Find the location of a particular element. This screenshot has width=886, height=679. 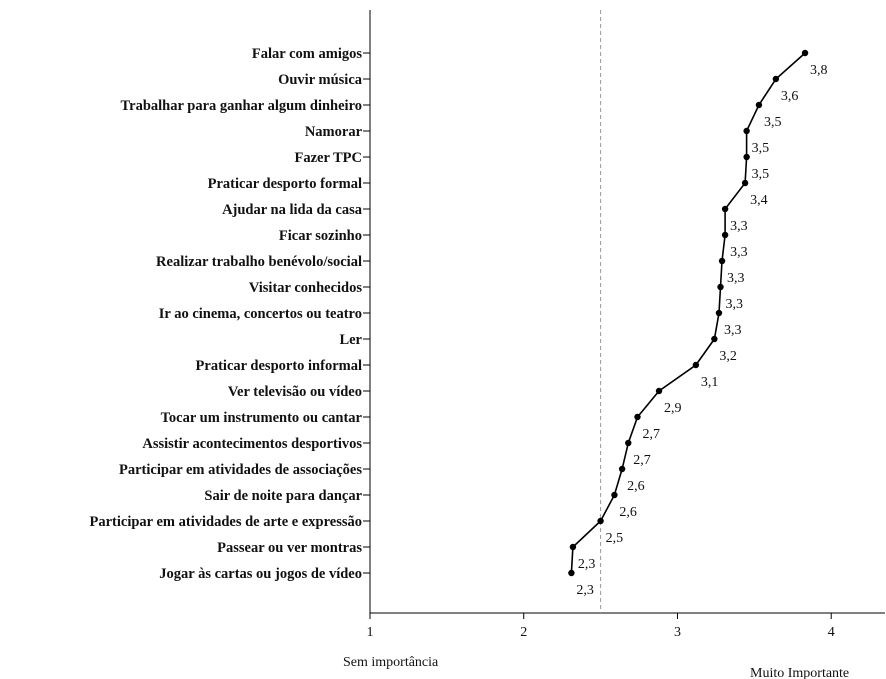

category-label: Realizar trabalho benévolo/social is located at coordinates (259, 262).